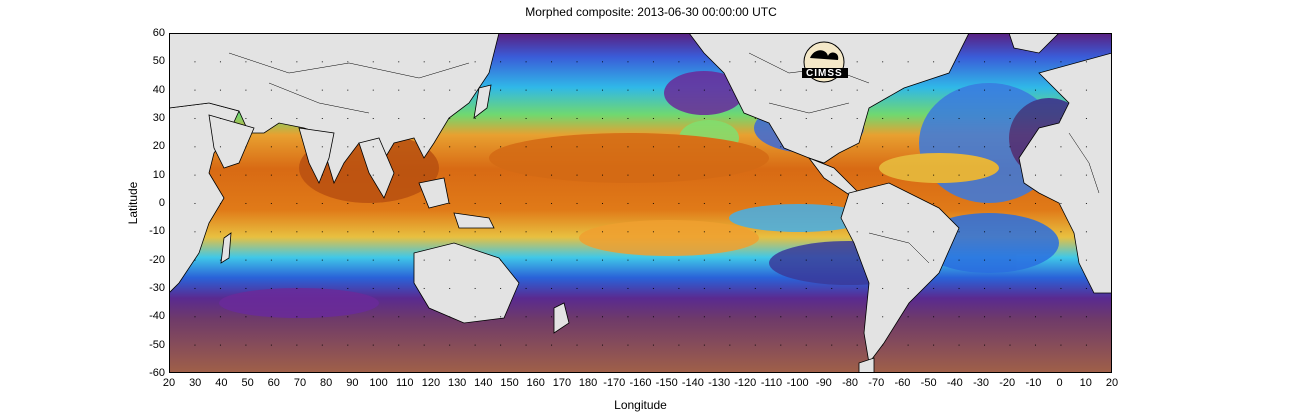 This screenshot has height=419, width=1302. Describe the element at coordinates (247, 383) in the screenshot. I see `x-tick-label: 50` at that location.